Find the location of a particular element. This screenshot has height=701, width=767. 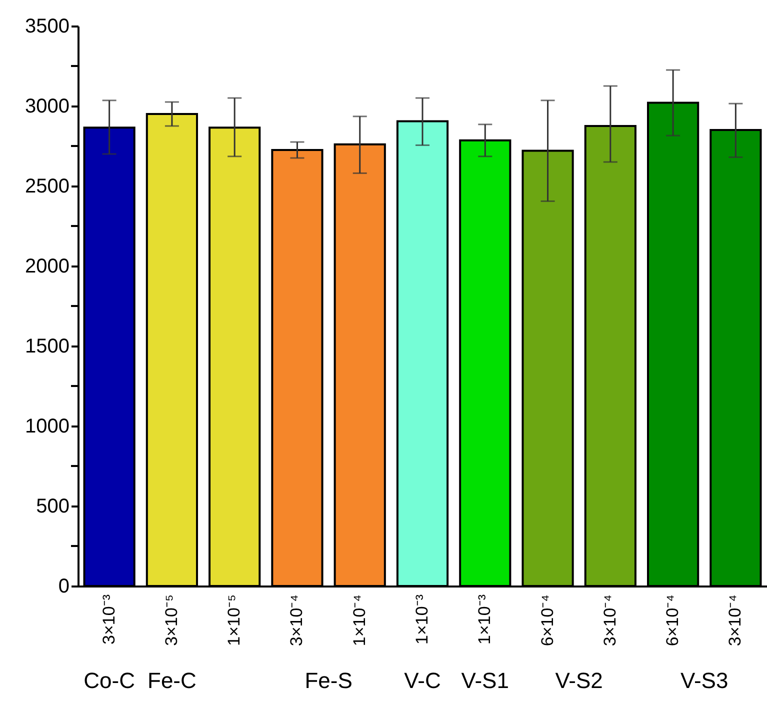

y-tick-label: 1000 is located at coordinates (47, 427).